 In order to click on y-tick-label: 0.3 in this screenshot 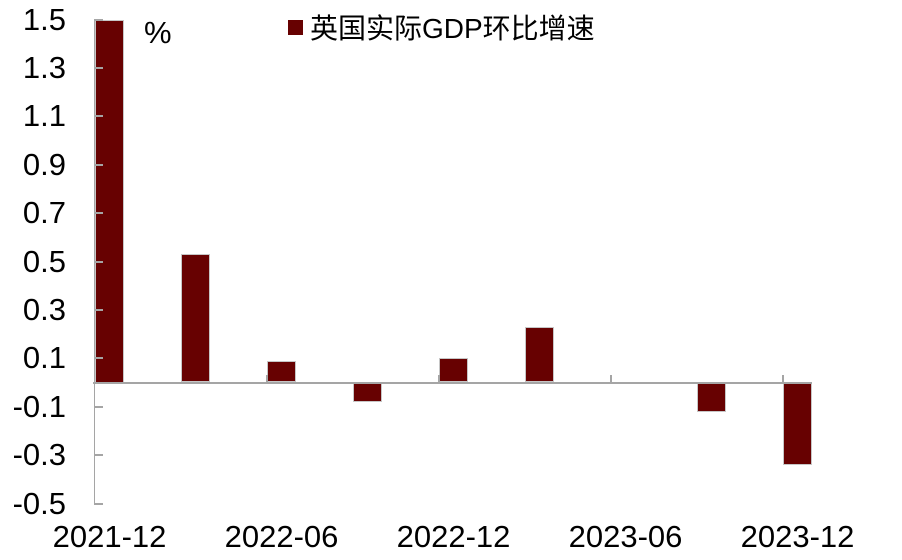, I will do `click(44, 309)`.